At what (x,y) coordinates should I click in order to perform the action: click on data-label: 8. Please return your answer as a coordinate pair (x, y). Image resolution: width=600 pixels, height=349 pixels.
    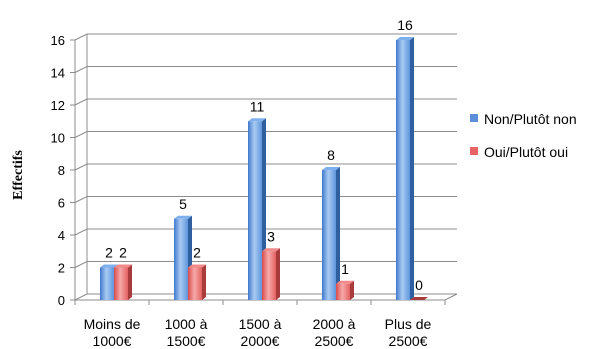
    Looking at the image, I should click on (331, 155).